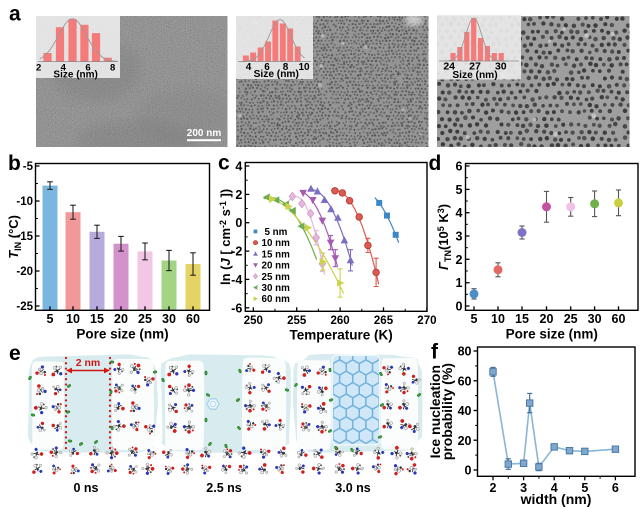  I want to click on svg-text: -5, so click(28, 167).